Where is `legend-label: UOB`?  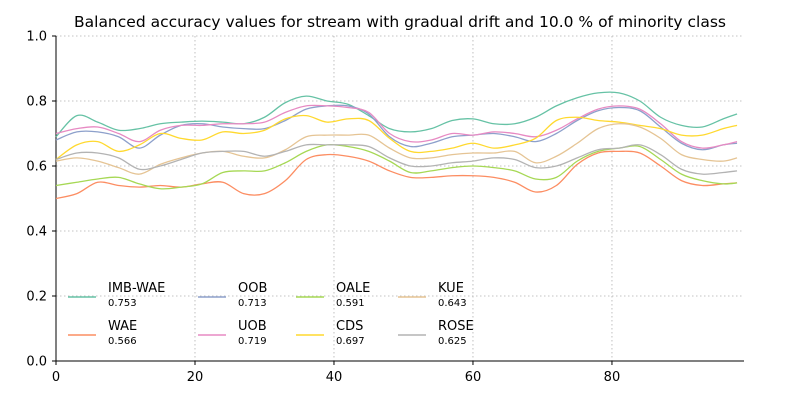
legend-label: UOB is located at coordinates (252, 326).